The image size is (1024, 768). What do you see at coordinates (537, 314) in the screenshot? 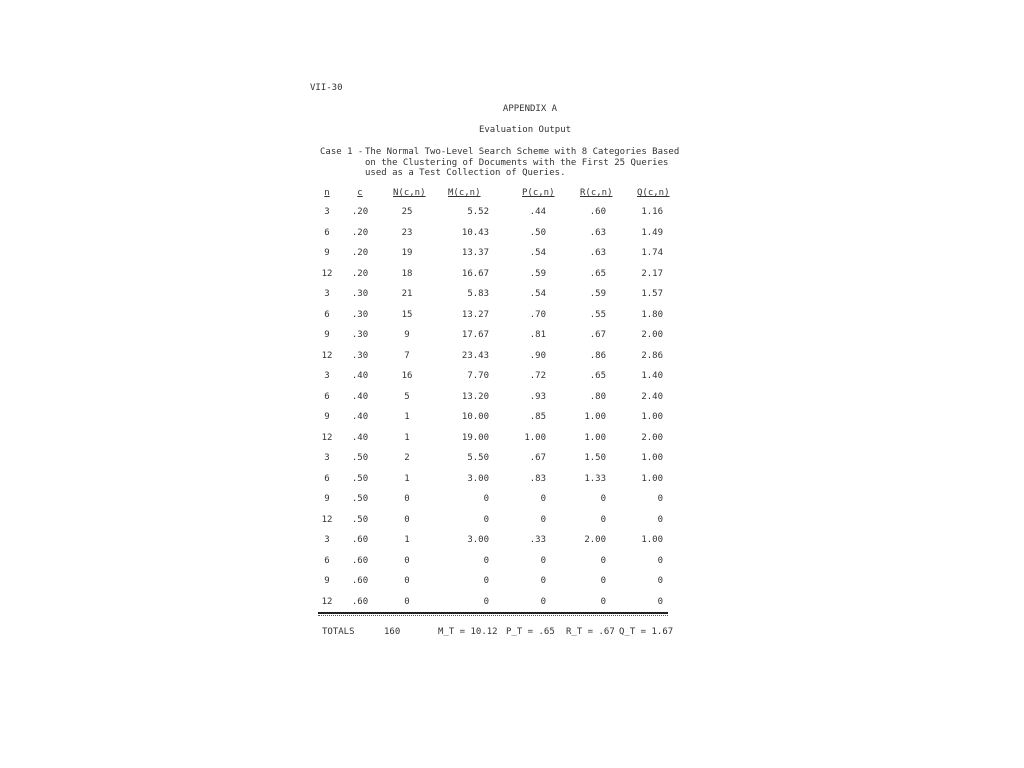
I see `cell-p-c-n: .70` at bounding box center [537, 314].